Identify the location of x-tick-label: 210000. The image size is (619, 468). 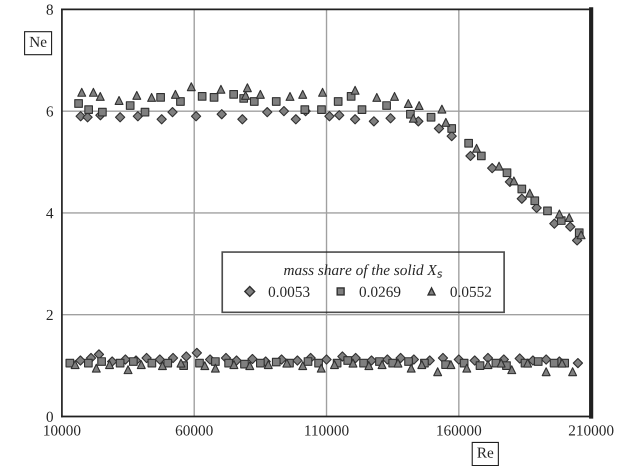
(591, 430).